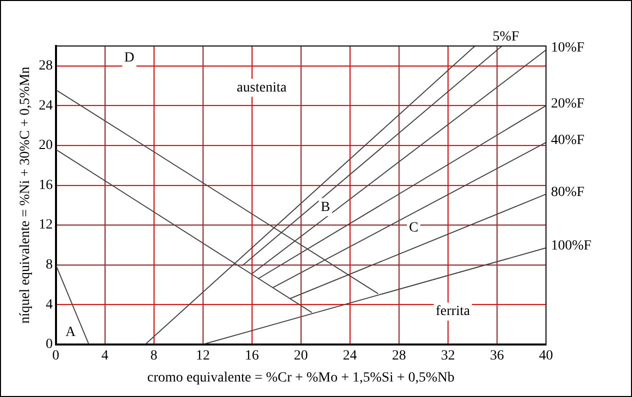 Image resolution: width=632 pixels, height=397 pixels. What do you see at coordinates (49, 304) in the screenshot?
I see `y-tick-label: 4` at bounding box center [49, 304].